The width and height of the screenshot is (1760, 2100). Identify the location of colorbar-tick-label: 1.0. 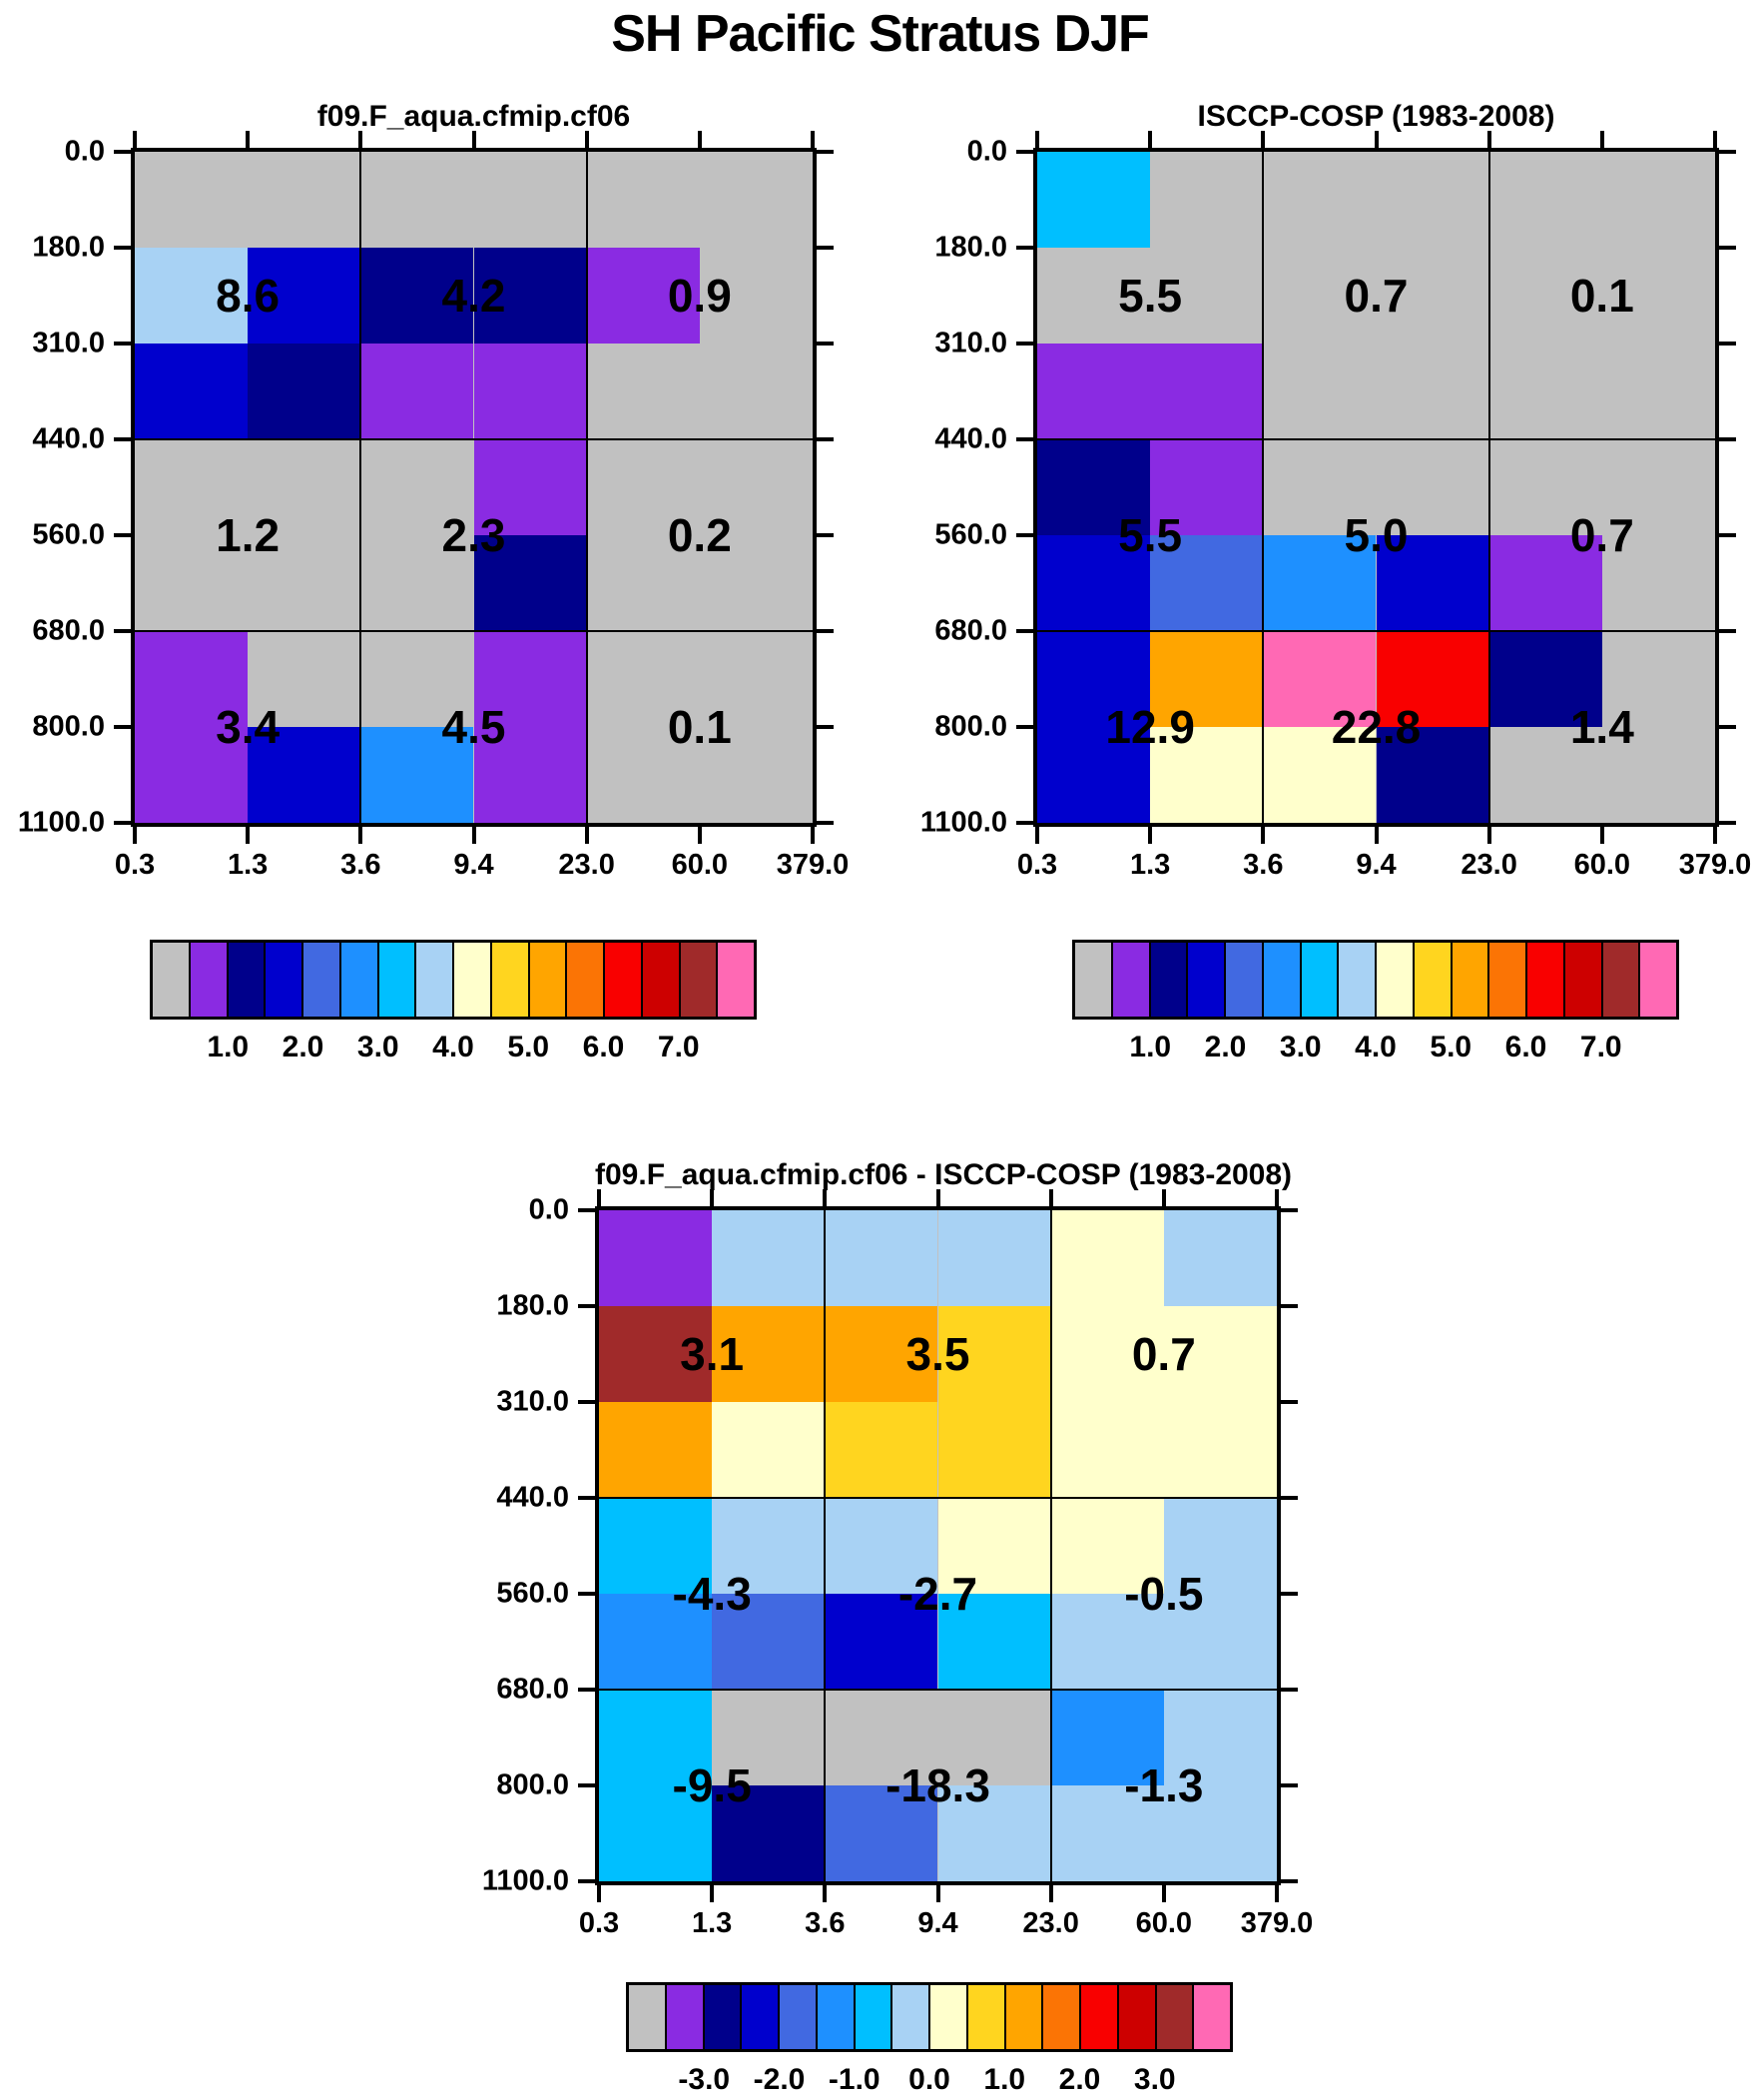
(1150, 1047).